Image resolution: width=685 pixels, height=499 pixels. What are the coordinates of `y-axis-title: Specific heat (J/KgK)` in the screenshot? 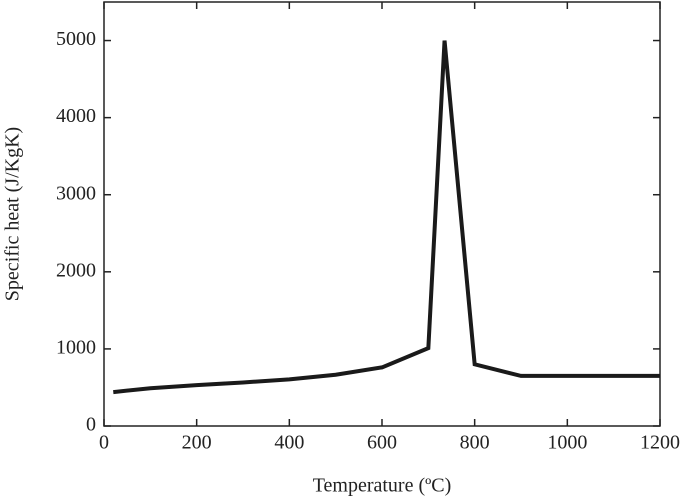 It's located at (13, 214).